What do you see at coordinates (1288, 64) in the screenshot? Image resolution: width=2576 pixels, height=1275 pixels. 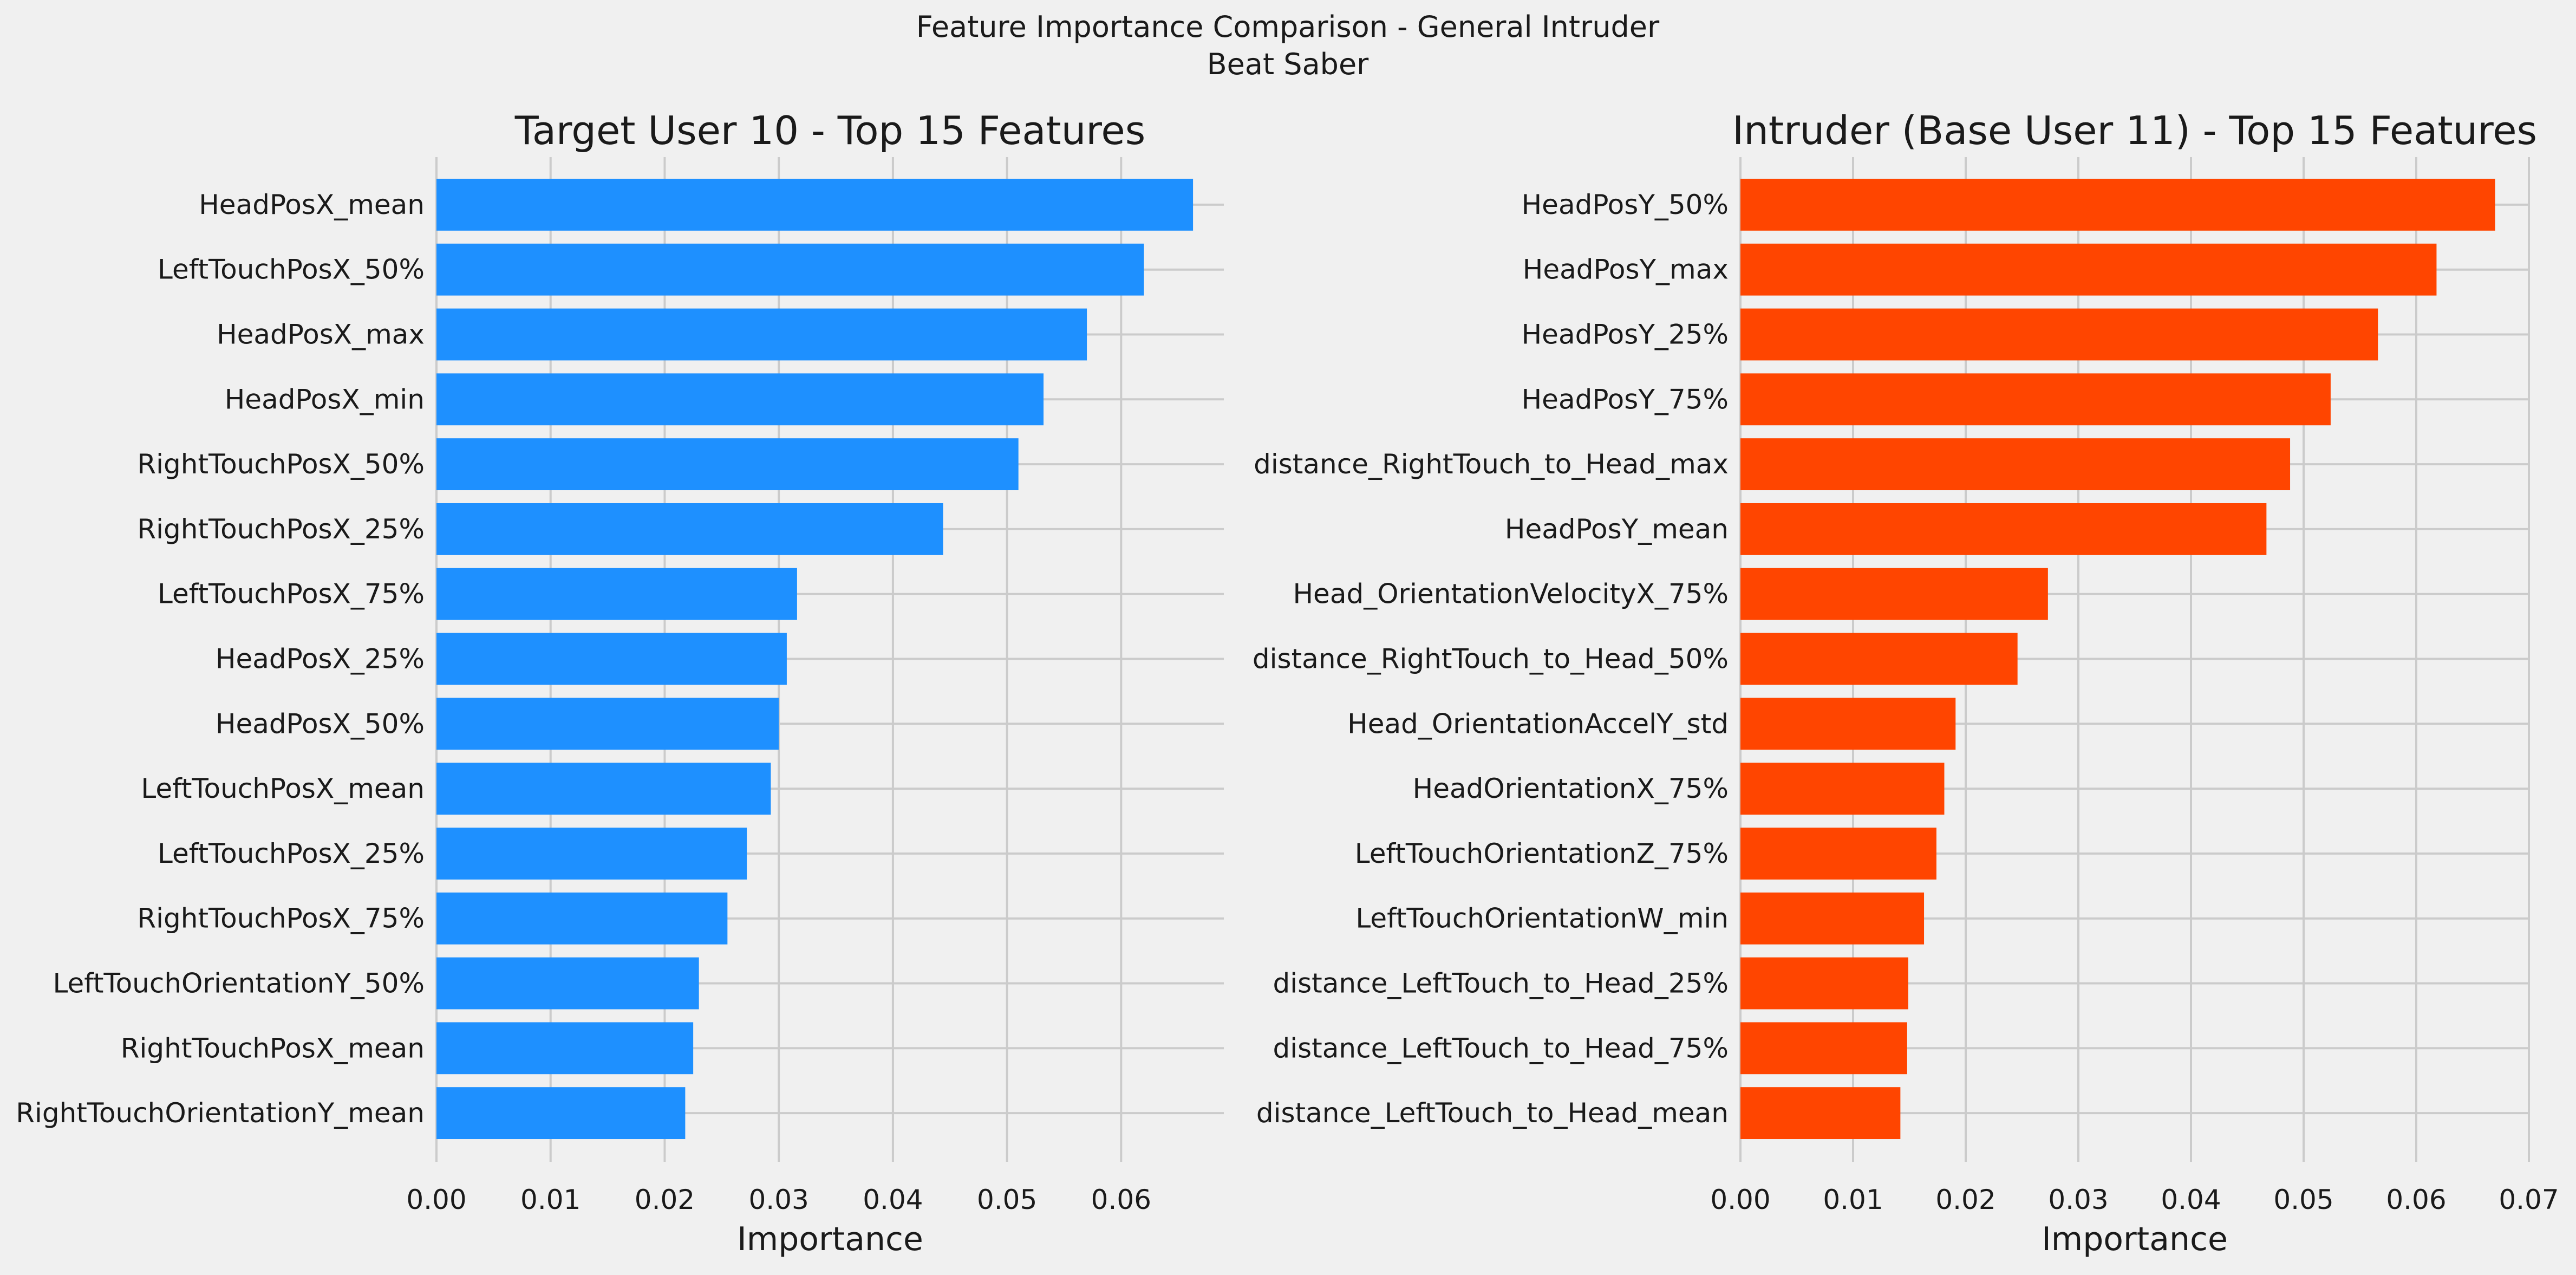 I see `figure-subtitle: Beat Saber` at bounding box center [1288, 64].